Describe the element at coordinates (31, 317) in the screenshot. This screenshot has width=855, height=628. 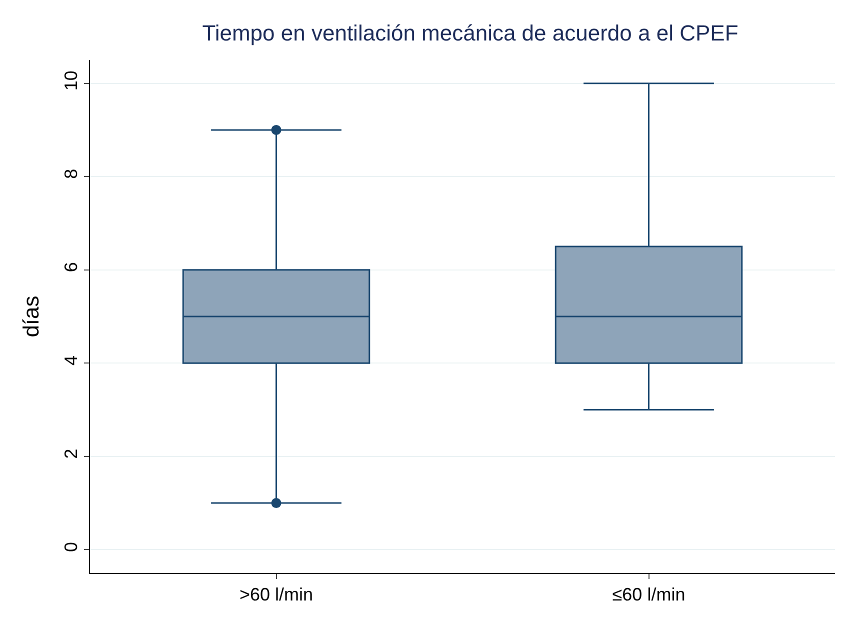
I see `y-axis-title: días` at that location.